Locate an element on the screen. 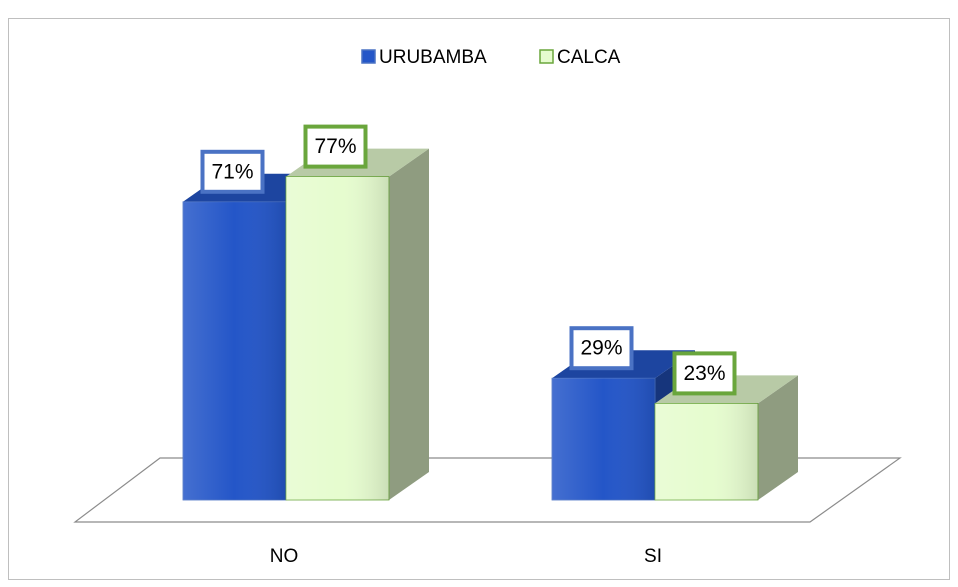 The height and width of the screenshot is (587, 958). value-label: 71% is located at coordinates (232, 171).